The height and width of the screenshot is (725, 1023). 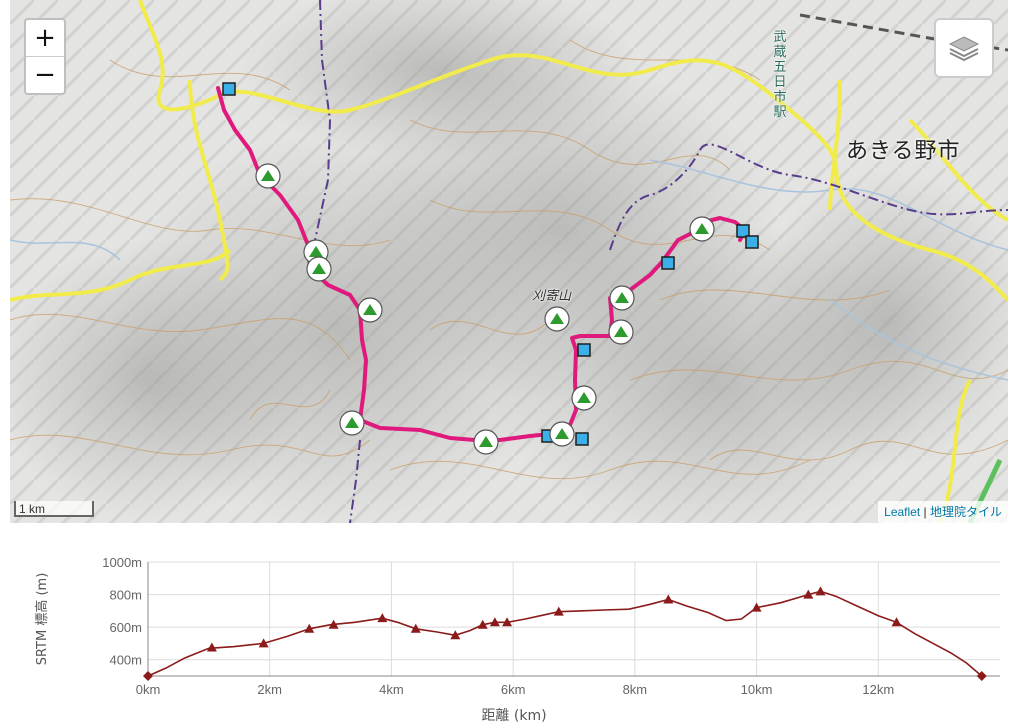 I want to click on x-tick-label: 2km, so click(x=269, y=689).